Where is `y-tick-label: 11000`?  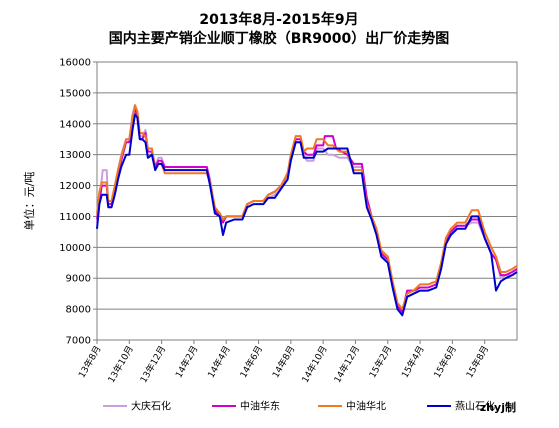
y-tick-label: 11000 is located at coordinates (75, 217).